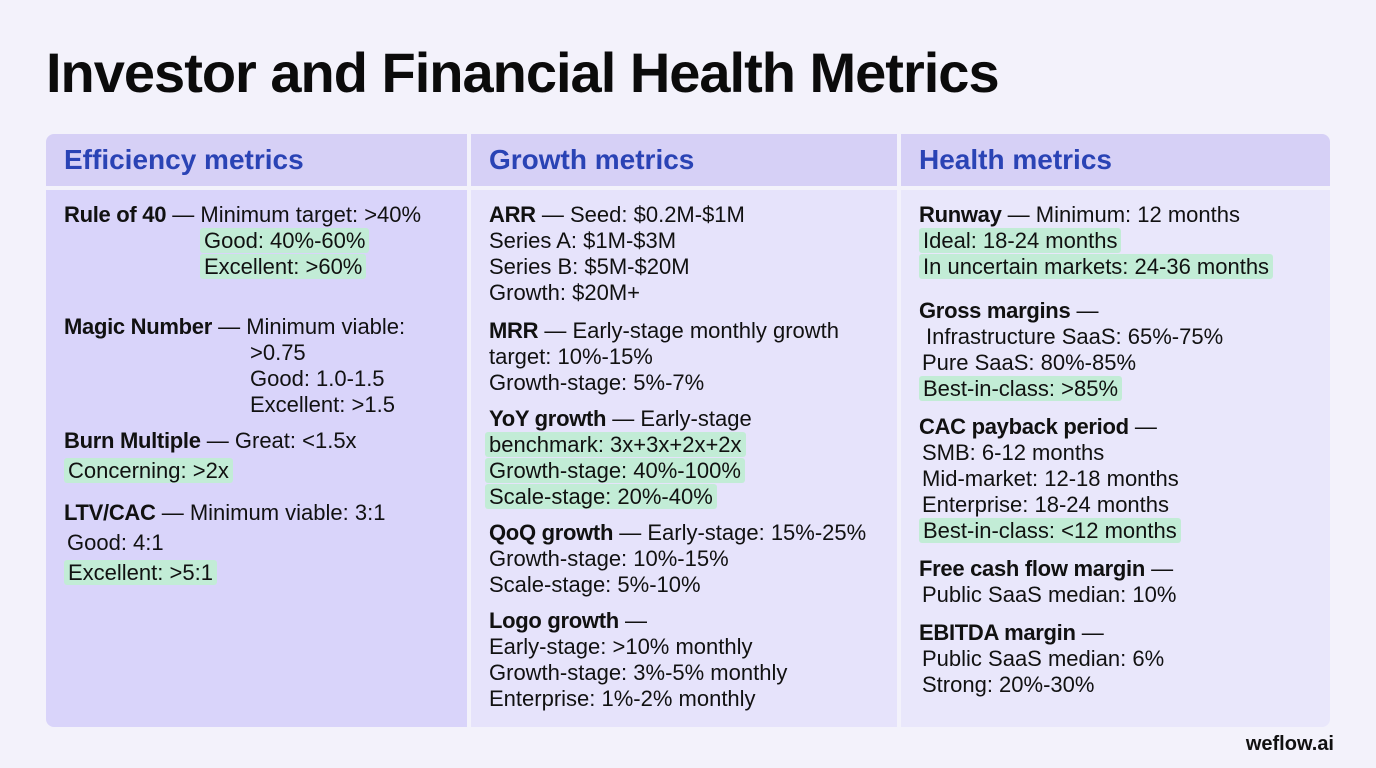 Image resolution: width=1376 pixels, height=768 pixels. What do you see at coordinates (1020, 240) in the screenshot?
I see `highlighted-value: Ideal: 18-24 months` at bounding box center [1020, 240].